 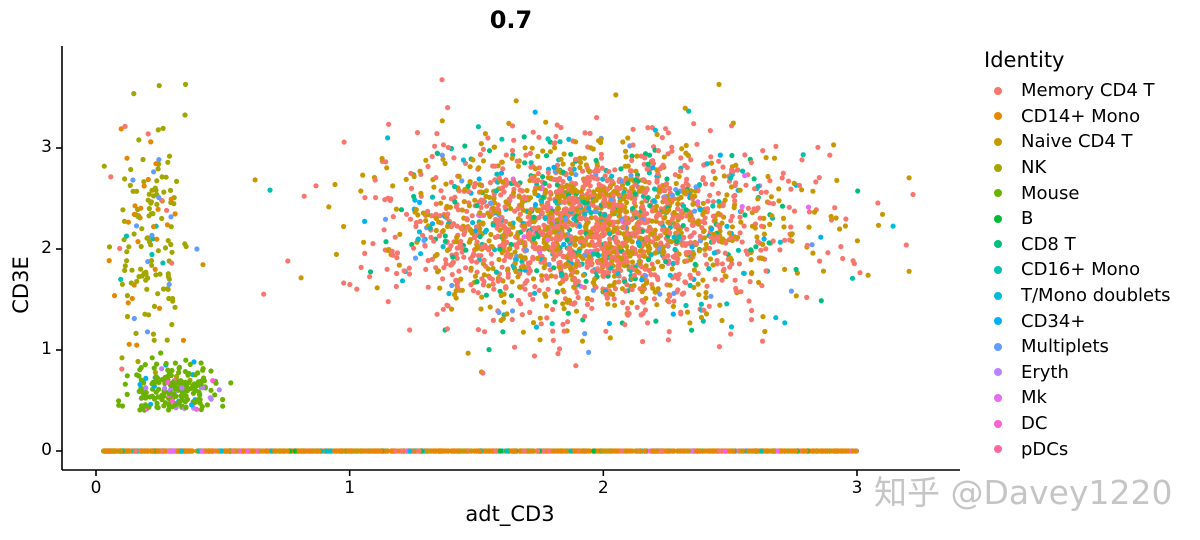 I want to click on watermark: 知乎 @Davey1220, so click(x=1023, y=492).